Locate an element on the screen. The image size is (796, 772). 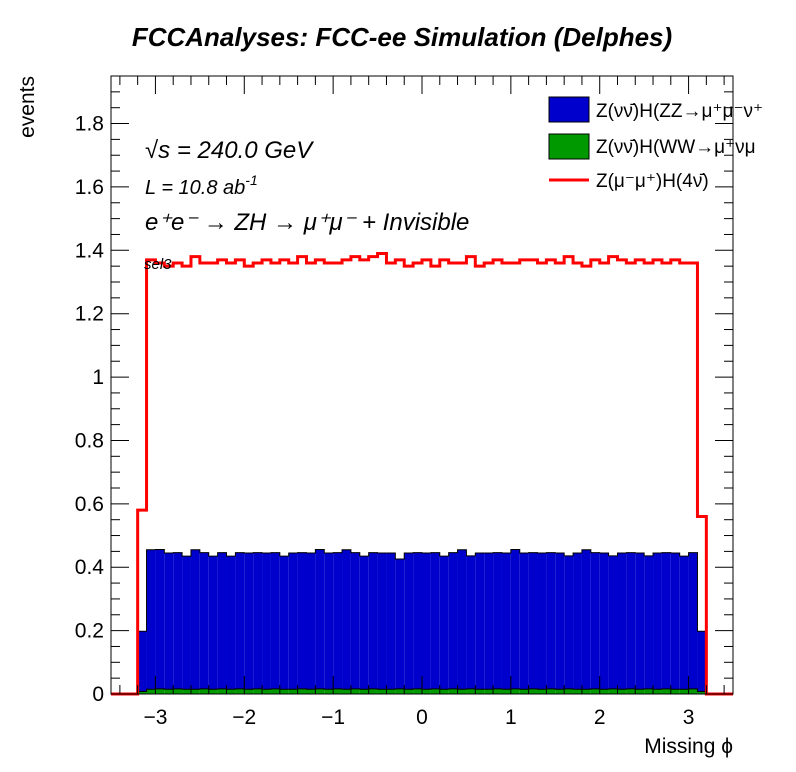
x-tick-label: −3 is located at coordinates (155, 717).